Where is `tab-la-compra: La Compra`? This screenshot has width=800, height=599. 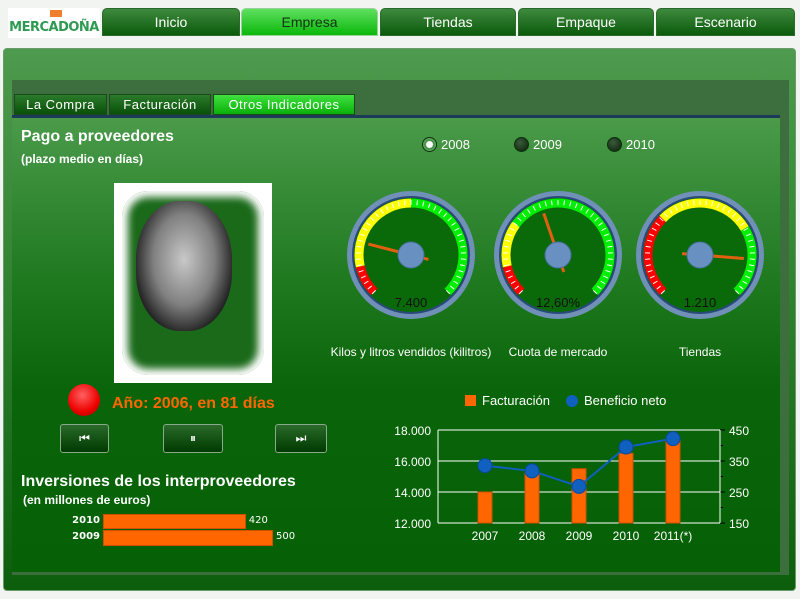 tab-la-compra: La Compra is located at coordinates (60, 104).